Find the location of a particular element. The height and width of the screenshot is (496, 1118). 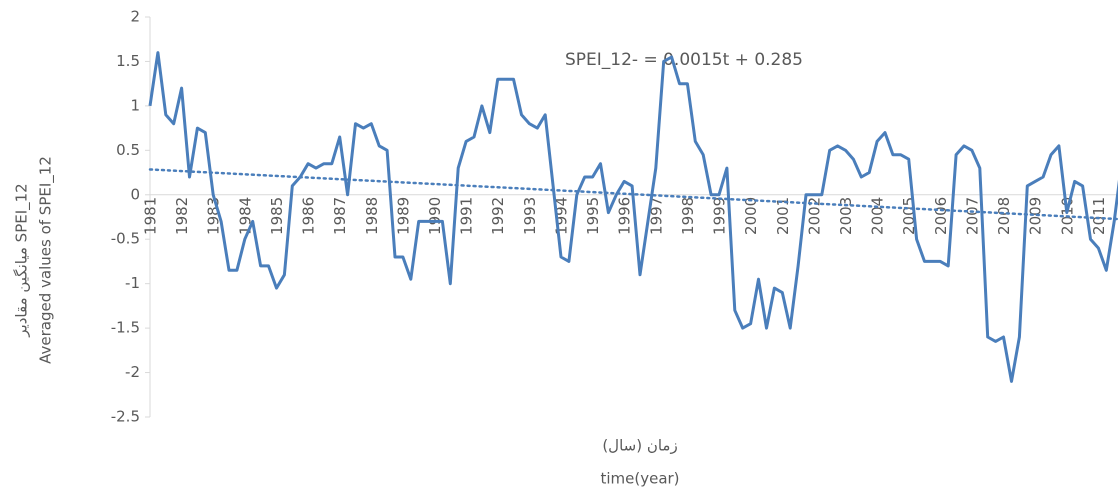

x-tick-label: 2003 is located at coordinates (846, 216).